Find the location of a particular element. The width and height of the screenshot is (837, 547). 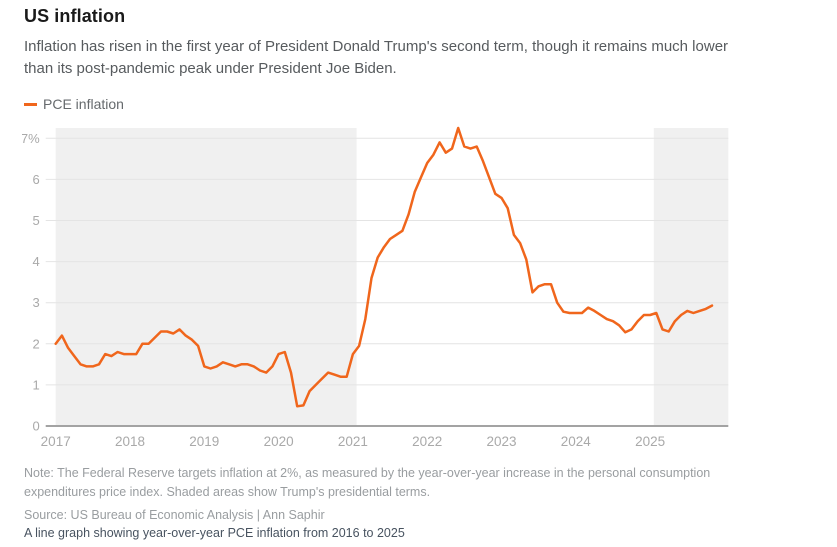

y-tick-label: 7% is located at coordinates (31, 138).